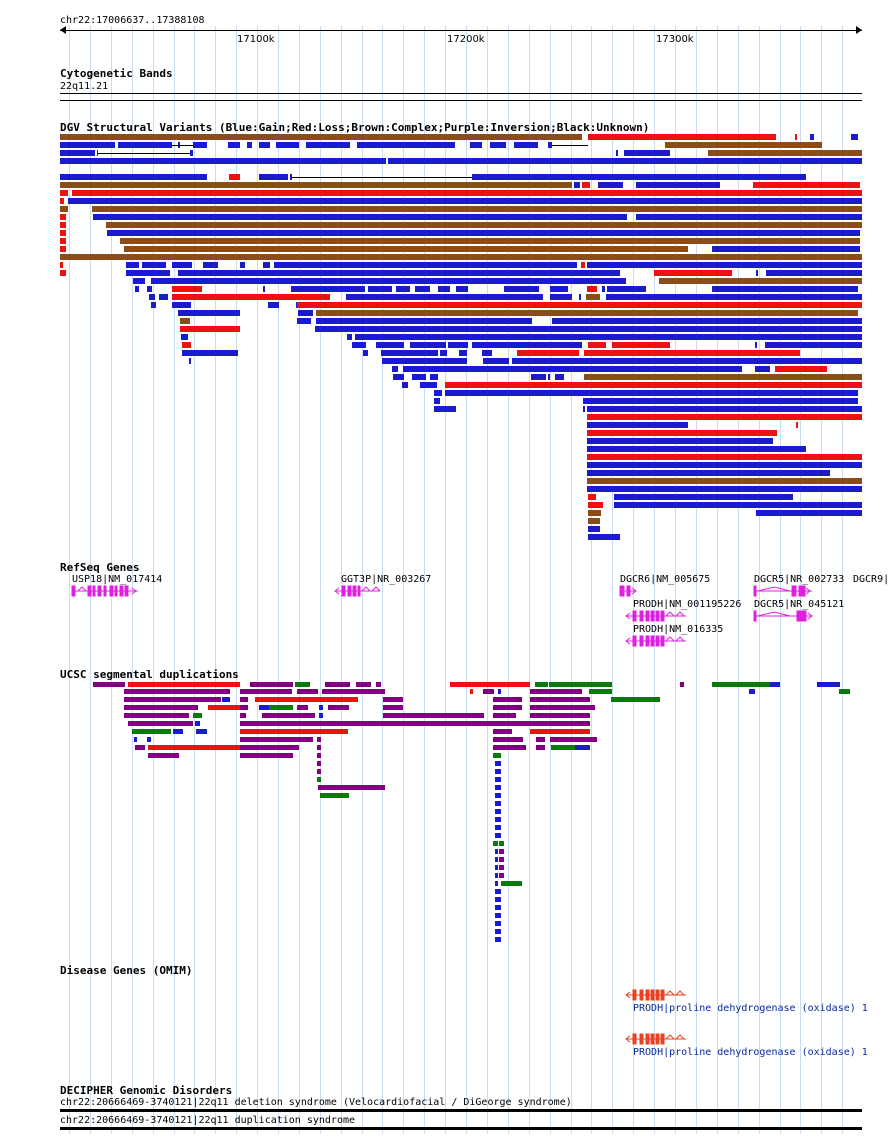 The width and height of the screenshot is (890, 1137). I want to click on gene-label: DGCR6|NM_005675, so click(665, 579).